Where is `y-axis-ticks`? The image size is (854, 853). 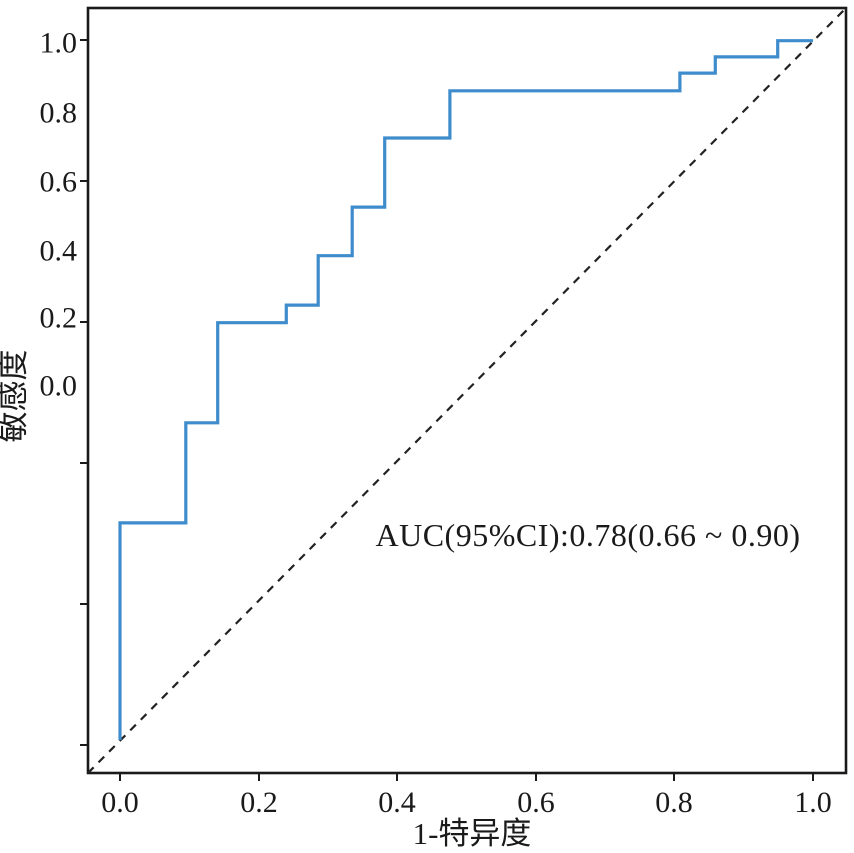 y-axis-ticks is located at coordinates (84, 392).